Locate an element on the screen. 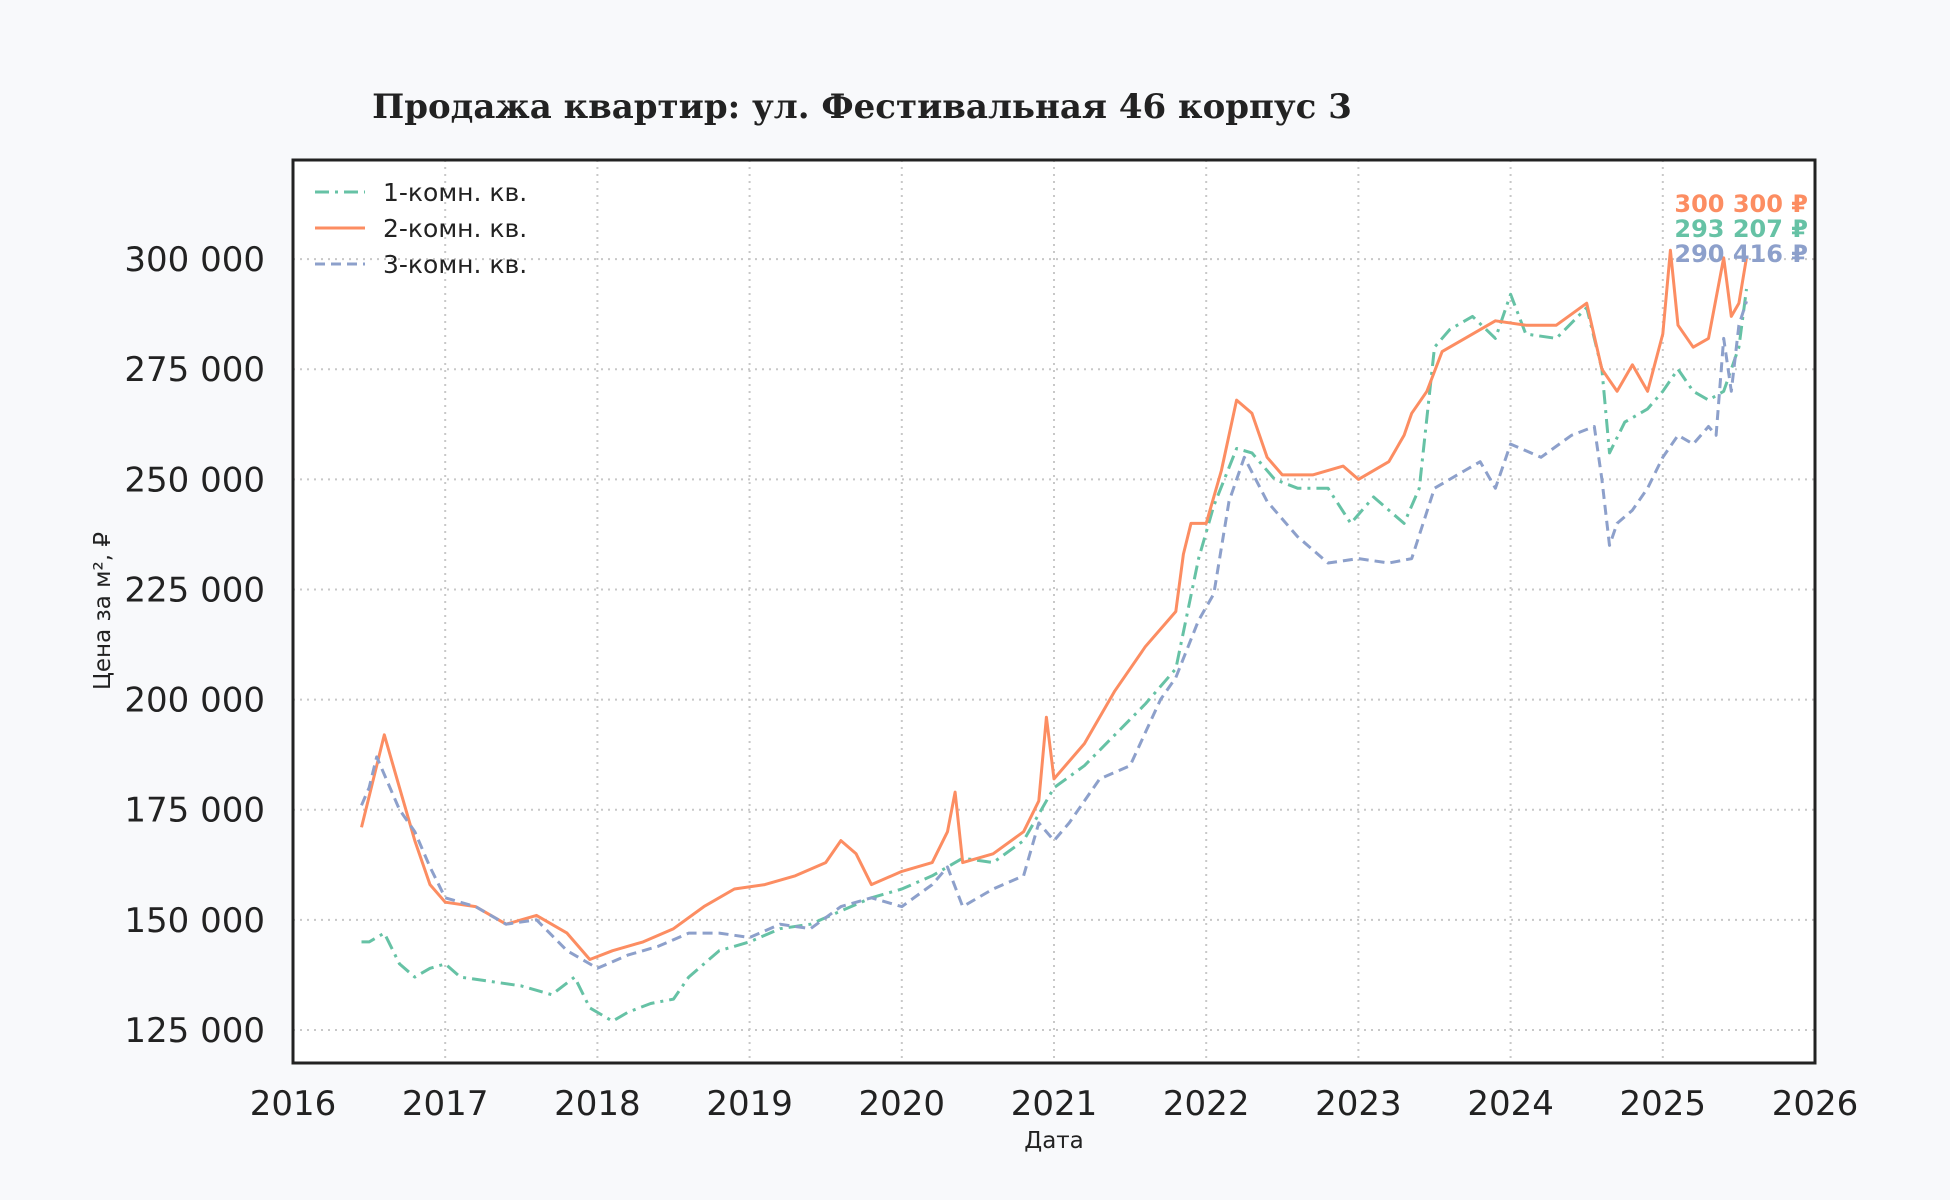  y-tick-label: 300 000 is located at coordinates (194, 260).